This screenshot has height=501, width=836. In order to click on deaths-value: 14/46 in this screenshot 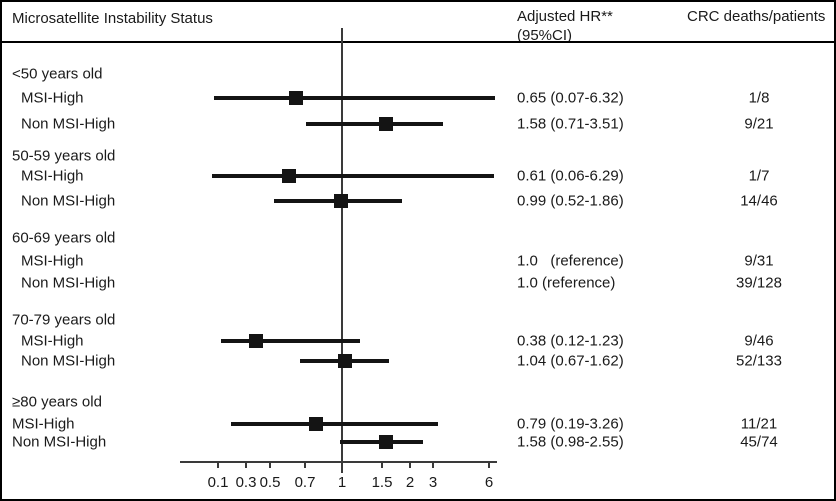, I will do `click(759, 201)`.